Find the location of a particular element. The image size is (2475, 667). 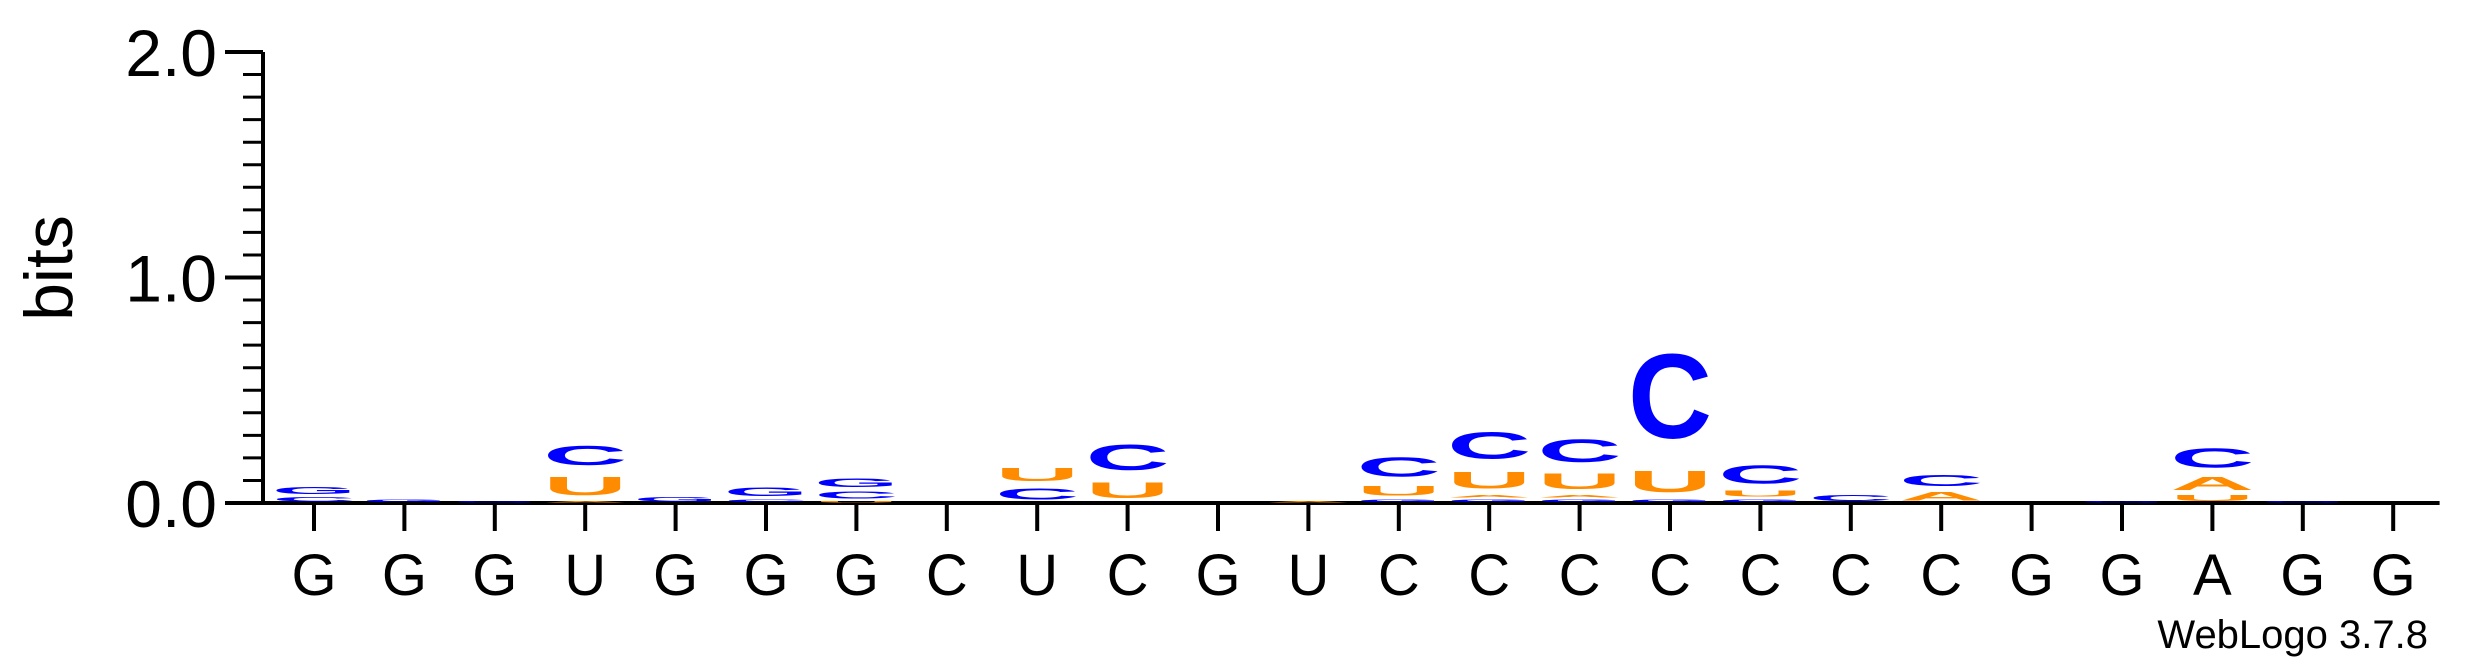

x-tick-label: A is located at coordinates (2212, 575).